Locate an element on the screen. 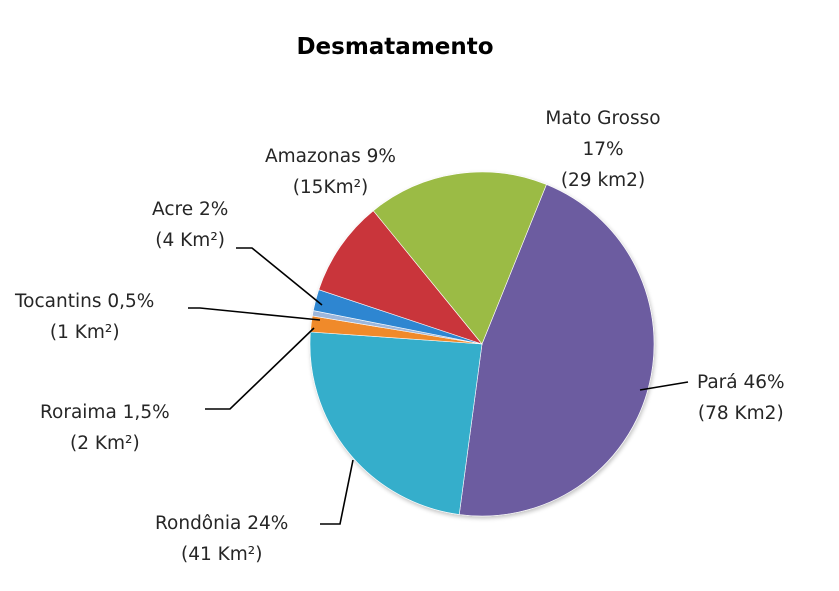  leader-line-acre is located at coordinates (279, 276).